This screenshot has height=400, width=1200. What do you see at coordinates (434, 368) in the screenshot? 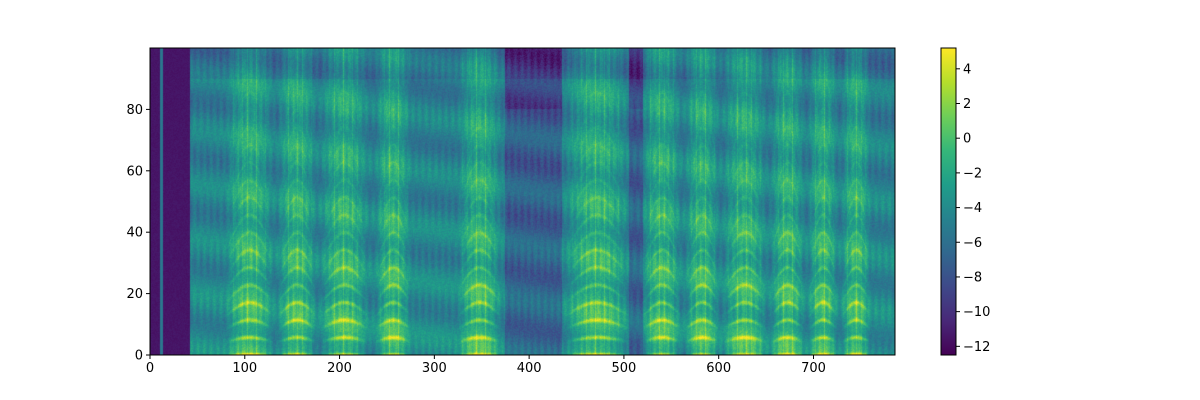
I see `x-tick-label: 300` at bounding box center [434, 368].